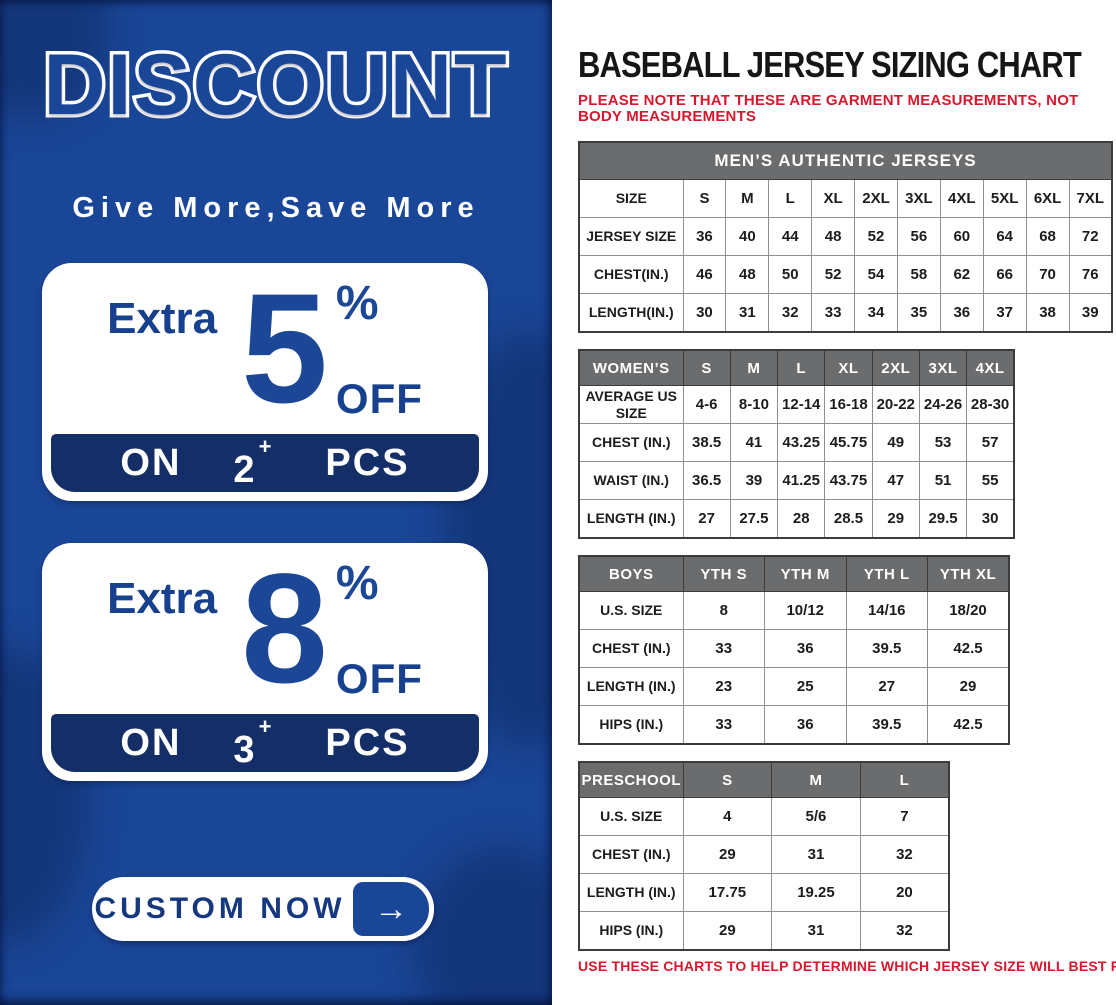 The height and width of the screenshot is (1005, 1116). I want to click on table-cell: 34, so click(876, 313).